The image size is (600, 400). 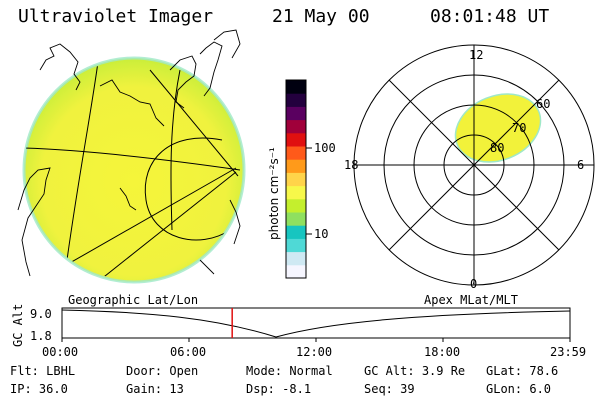 I want to click on timeline-axis-label: GC Alt, so click(x=18, y=325).